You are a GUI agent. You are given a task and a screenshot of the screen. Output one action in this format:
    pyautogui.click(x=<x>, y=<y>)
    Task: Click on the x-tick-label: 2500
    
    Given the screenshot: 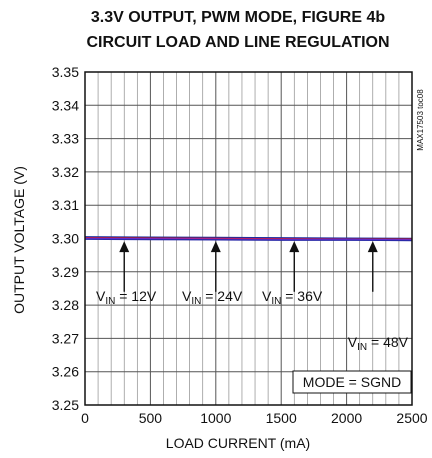 What is the action you would take?
    pyautogui.click(x=411, y=418)
    